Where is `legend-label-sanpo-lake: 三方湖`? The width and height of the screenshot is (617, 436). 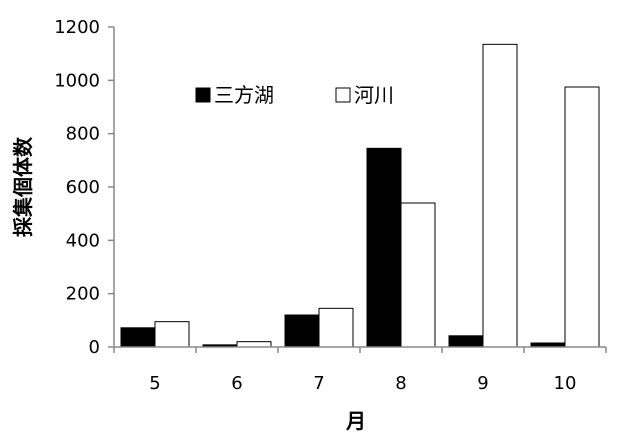
legend-label-sanpo-lake: 三方湖 is located at coordinates (244, 95).